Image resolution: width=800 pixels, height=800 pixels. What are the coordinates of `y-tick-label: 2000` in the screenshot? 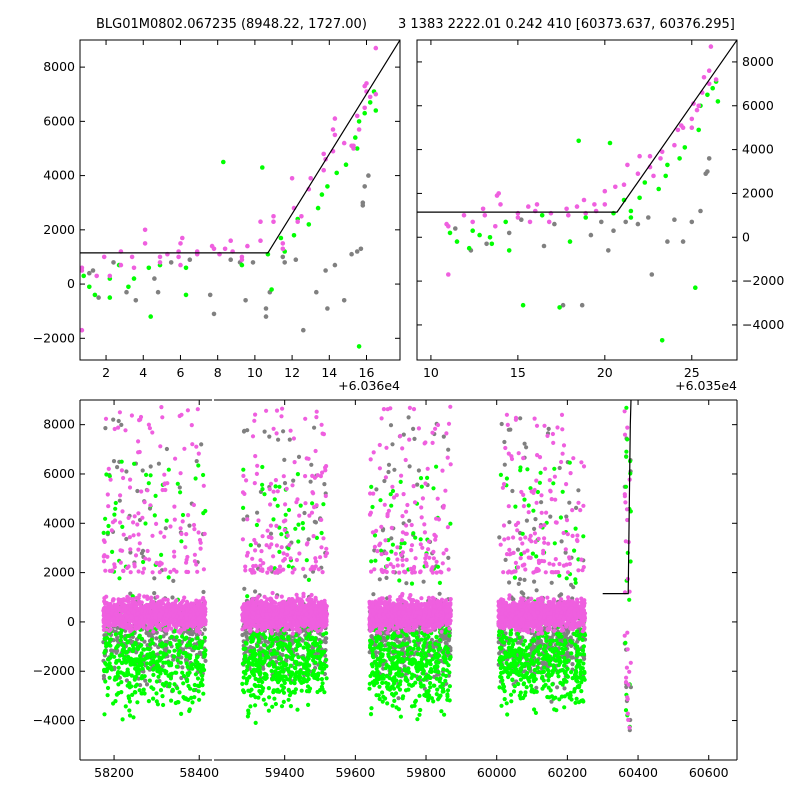 It's located at (758, 192).